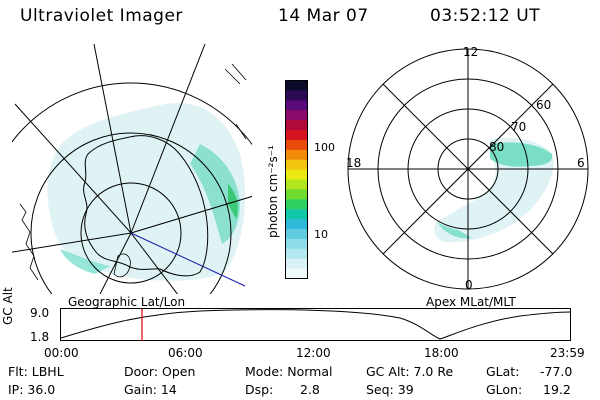  I want to click on mlt-label-6: 6, so click(581, 163).